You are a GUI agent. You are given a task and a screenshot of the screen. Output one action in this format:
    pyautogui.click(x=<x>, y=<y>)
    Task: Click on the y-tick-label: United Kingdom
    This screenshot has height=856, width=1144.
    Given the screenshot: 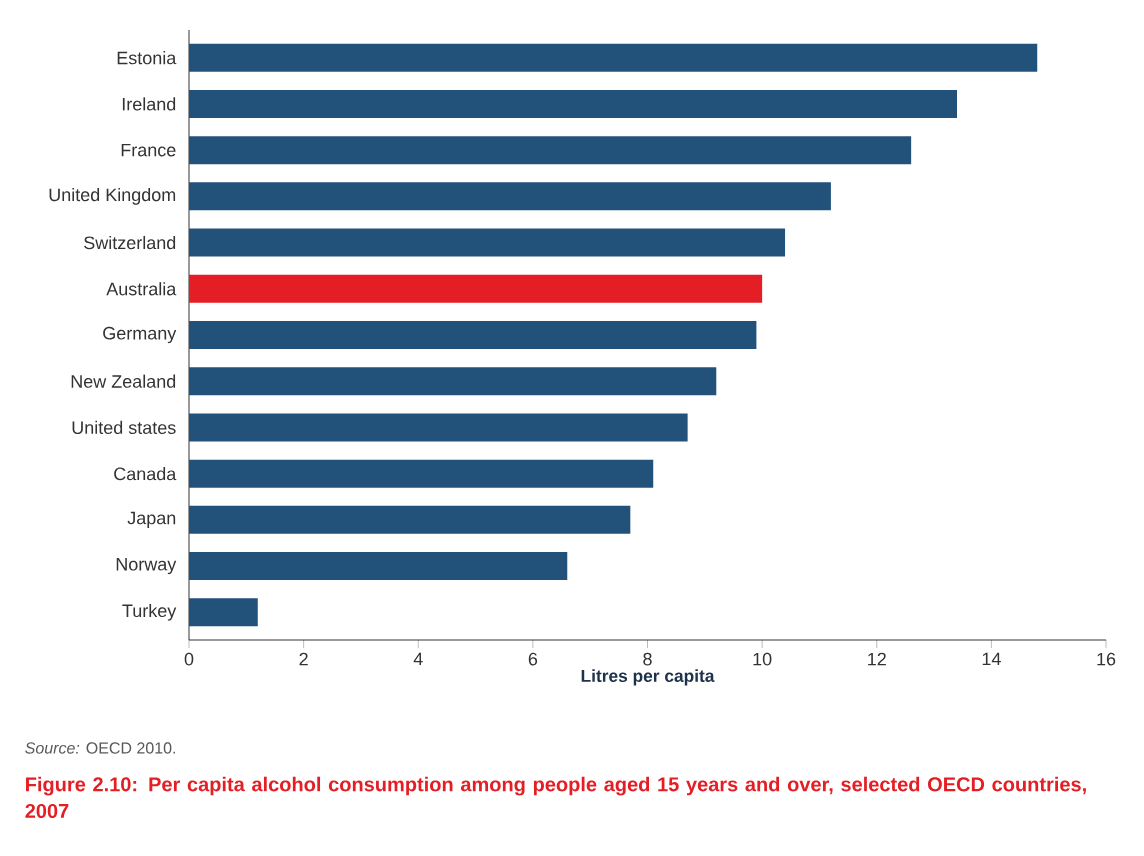 What is the action you would take?
    pyautogui.click(x=112, y=196)
    